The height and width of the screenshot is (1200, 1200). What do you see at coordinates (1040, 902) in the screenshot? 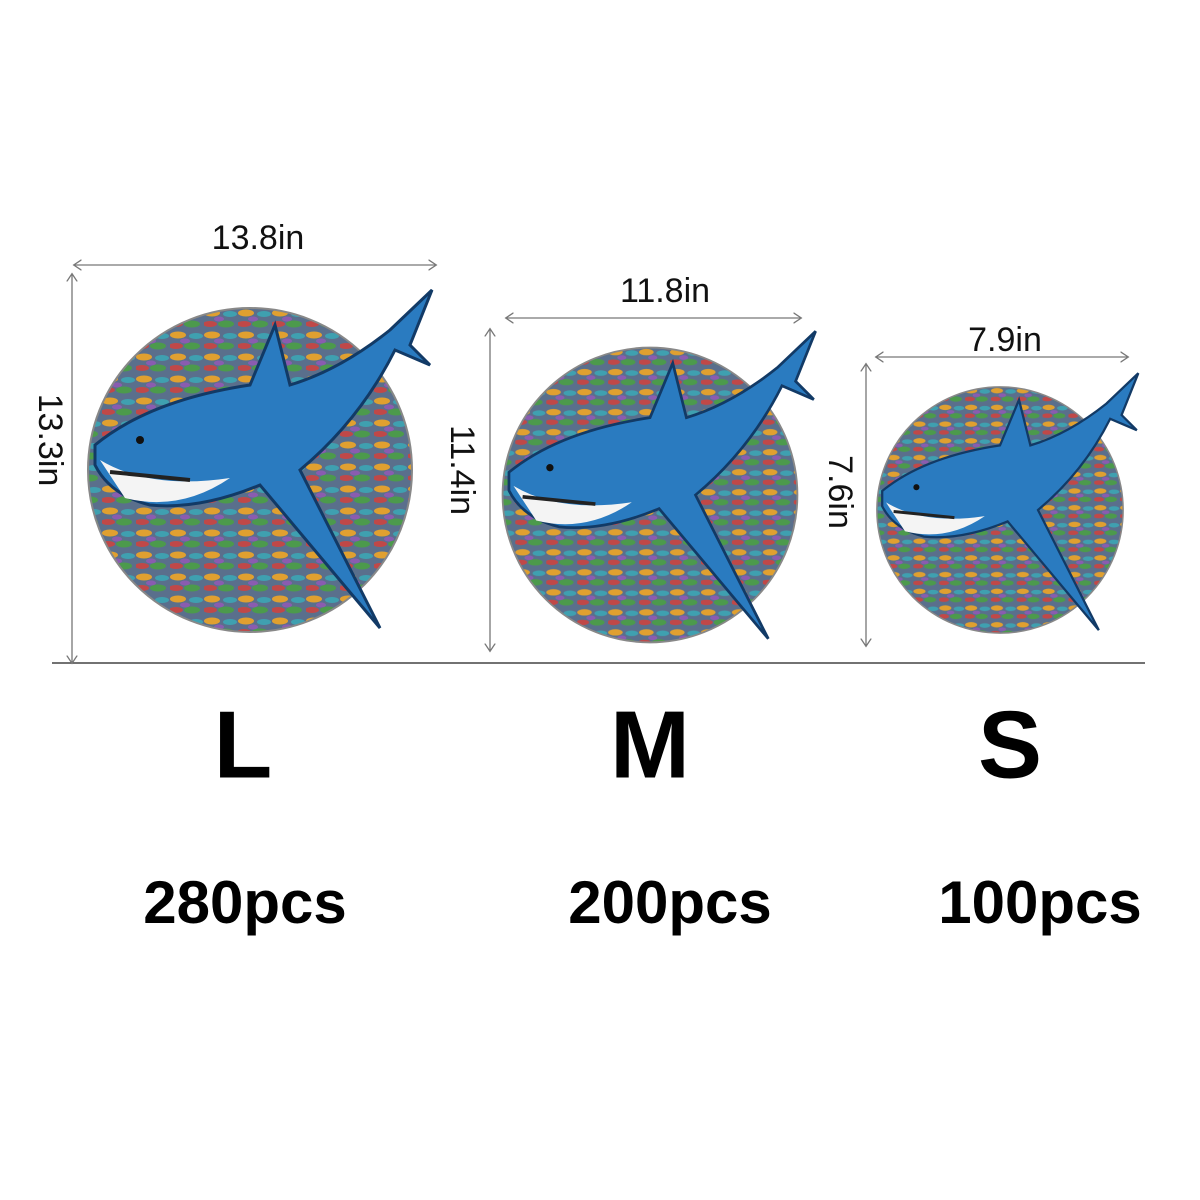
I see `pieces-label: 100pcs` at bounding box center [1040, 902].